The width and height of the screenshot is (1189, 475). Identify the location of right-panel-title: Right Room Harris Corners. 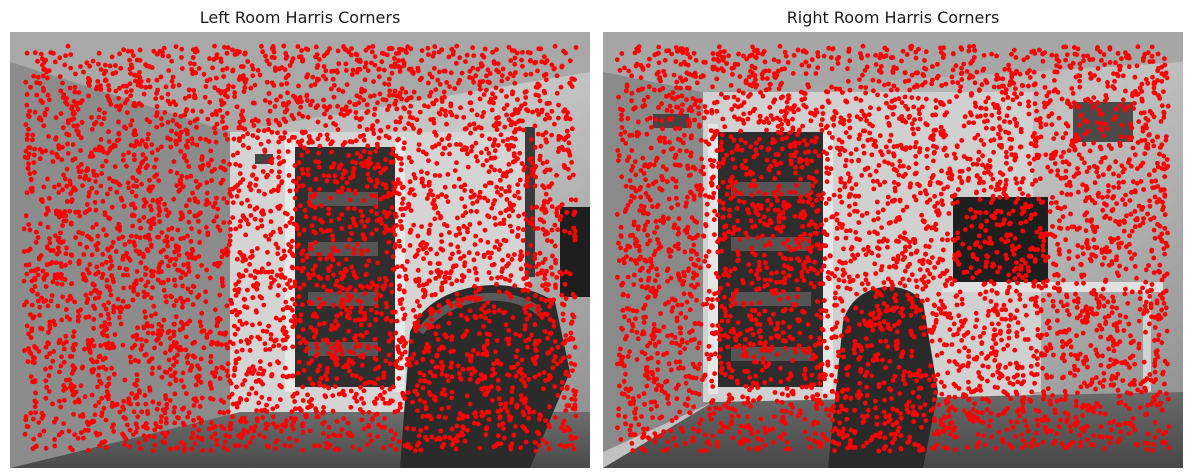
(893, 17).